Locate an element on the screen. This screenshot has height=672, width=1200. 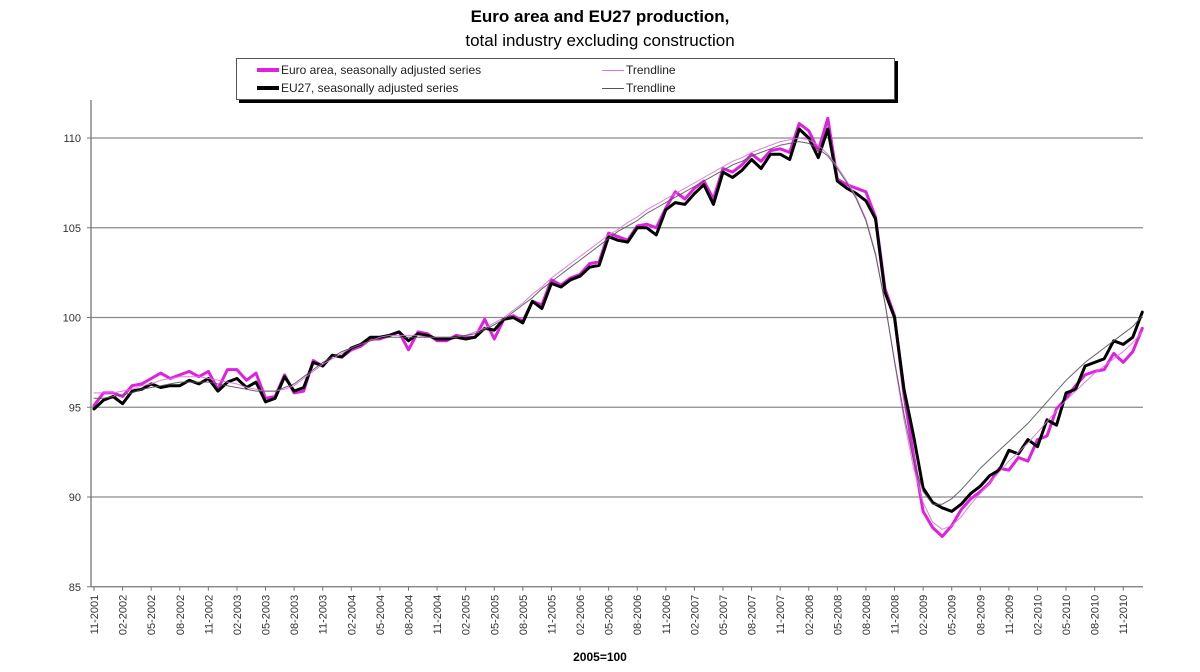
x-tick-label: 11-2008 is located at coordinates (896, 615).